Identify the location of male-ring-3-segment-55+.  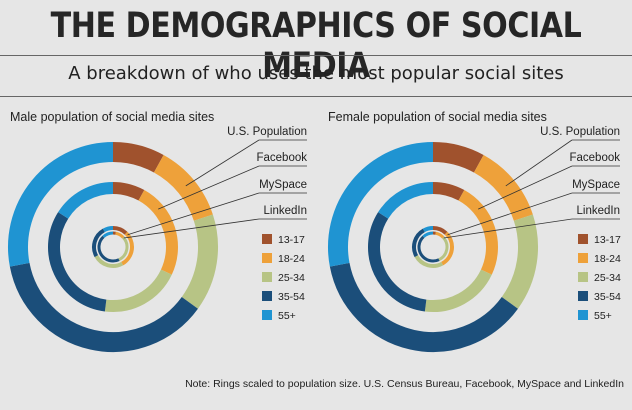
(108, 234).